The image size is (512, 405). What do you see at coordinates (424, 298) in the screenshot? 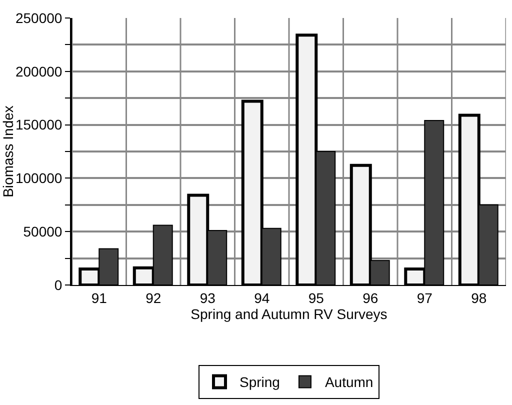
I see `x-tick-label: 97` at bounding box center [424, 298].